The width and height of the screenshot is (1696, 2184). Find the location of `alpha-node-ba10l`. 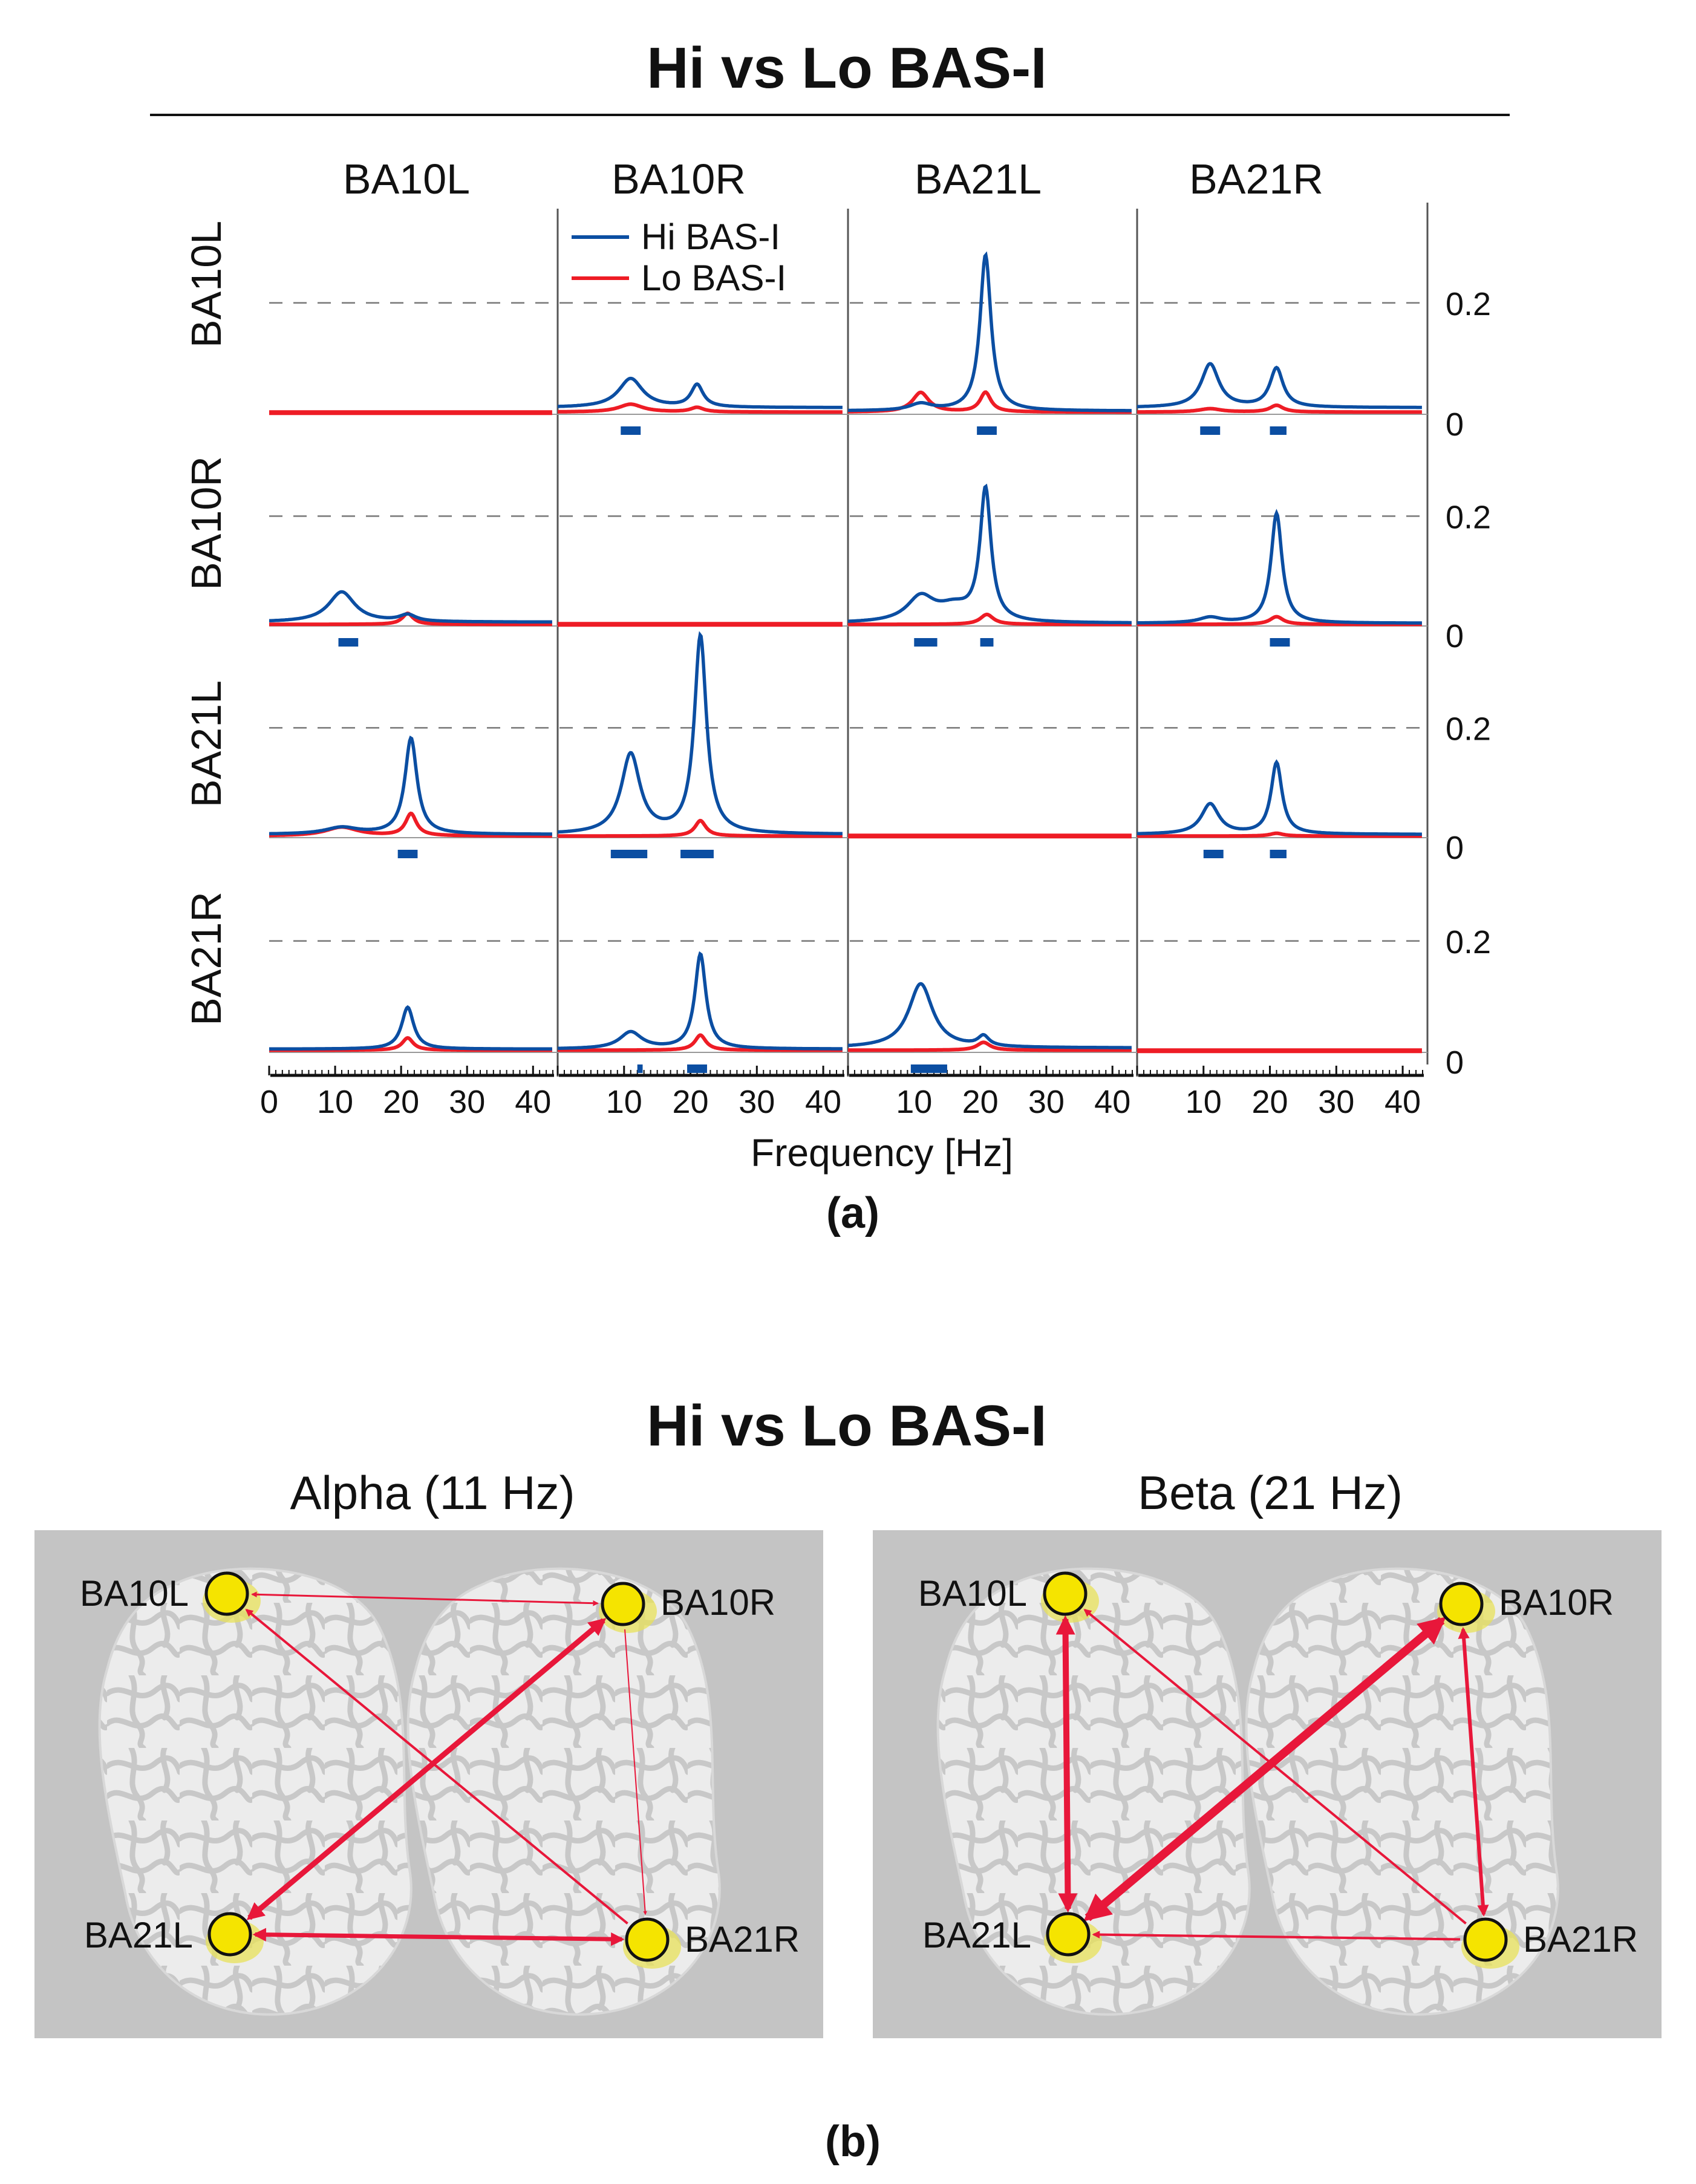

alpha-node-ba10l is located at coordinates (227, 1593).